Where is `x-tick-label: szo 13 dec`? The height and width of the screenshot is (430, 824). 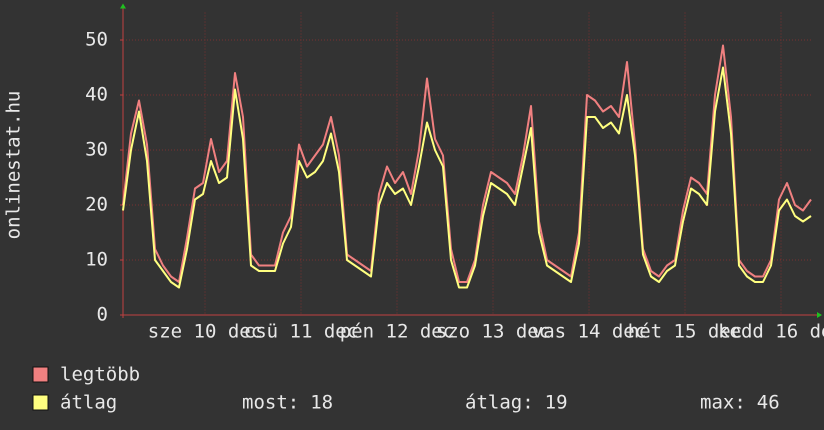 x-tick-label: szo 13 dec is located at coordinates (493, 332).